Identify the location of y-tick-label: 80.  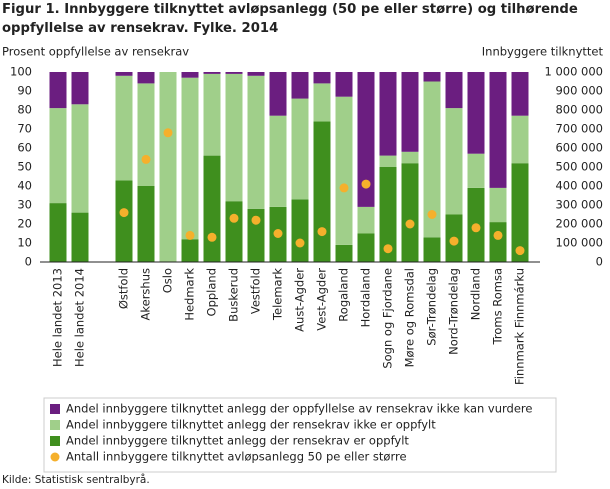
(24, 110).